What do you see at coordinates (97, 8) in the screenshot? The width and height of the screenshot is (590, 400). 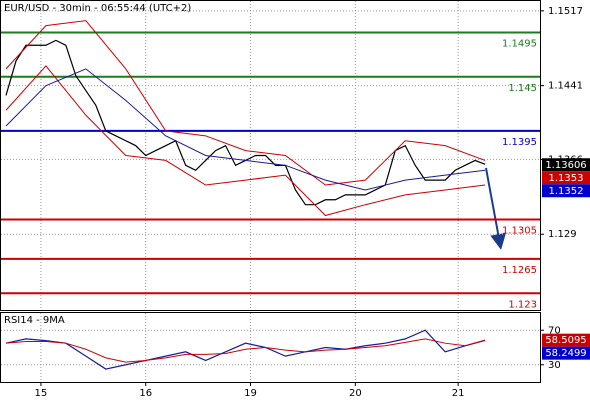 I see `chart-title: EUR/USD - 30min - 06:55:44 (UTC+2)` at bounding box center [97, 8].